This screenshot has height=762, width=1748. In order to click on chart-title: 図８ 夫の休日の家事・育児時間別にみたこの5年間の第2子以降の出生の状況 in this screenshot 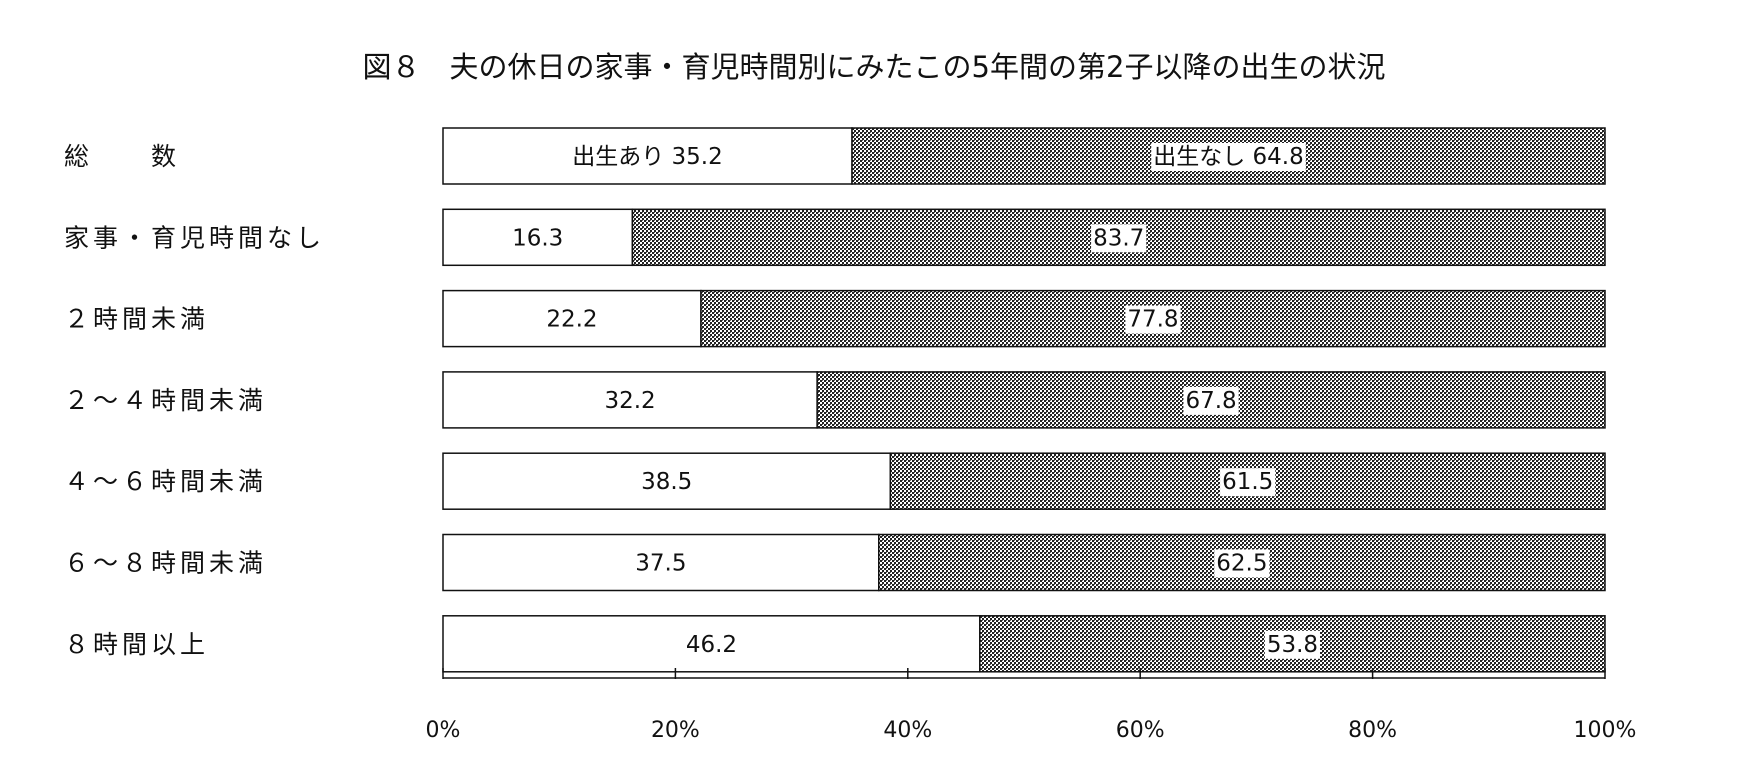, I will do `click(874, 67)`.